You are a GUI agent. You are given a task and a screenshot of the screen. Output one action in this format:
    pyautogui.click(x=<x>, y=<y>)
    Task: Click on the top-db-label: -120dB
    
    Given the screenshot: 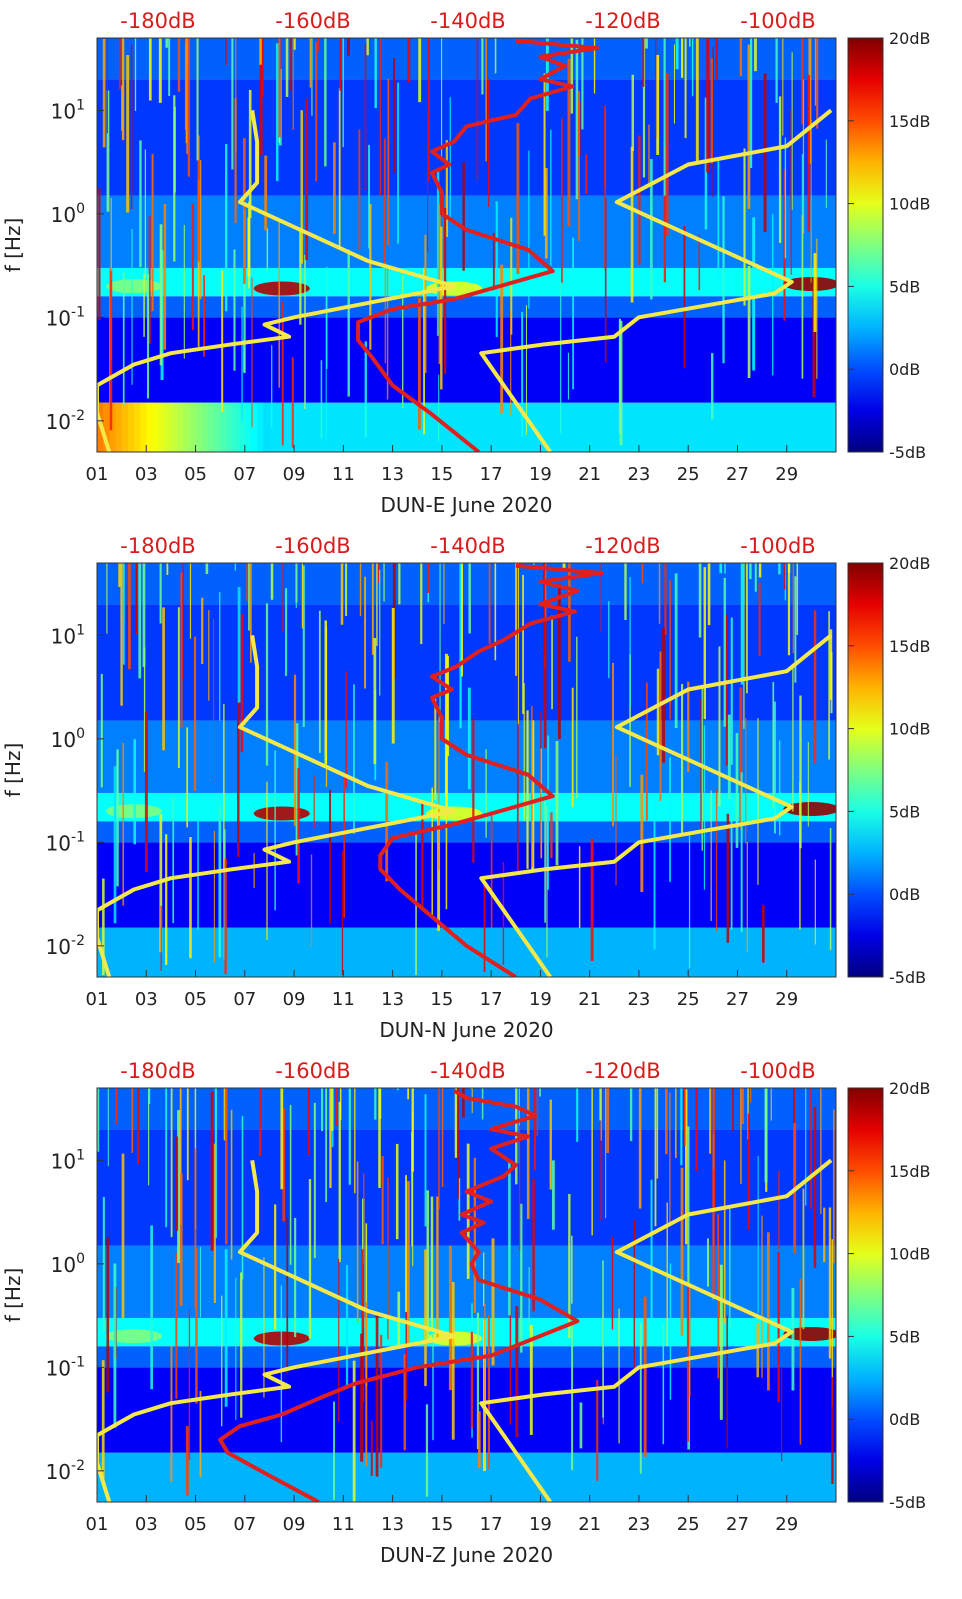 What is the action you would take?
    pyautogui.click(x=622, y=21)
    